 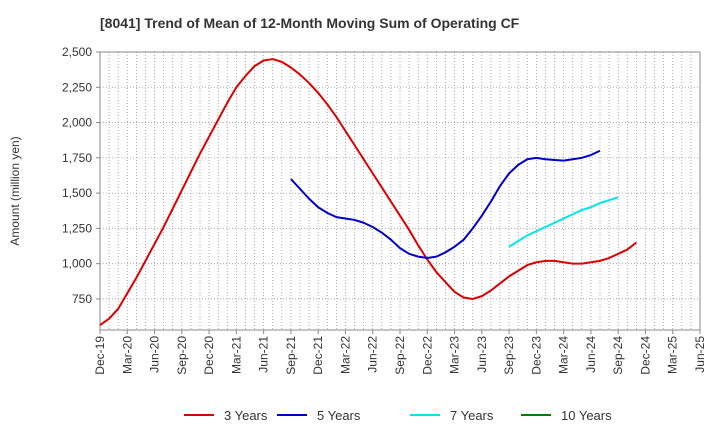 I want to click on x-tick-label: Sep-21, so click(x=291, y=355).